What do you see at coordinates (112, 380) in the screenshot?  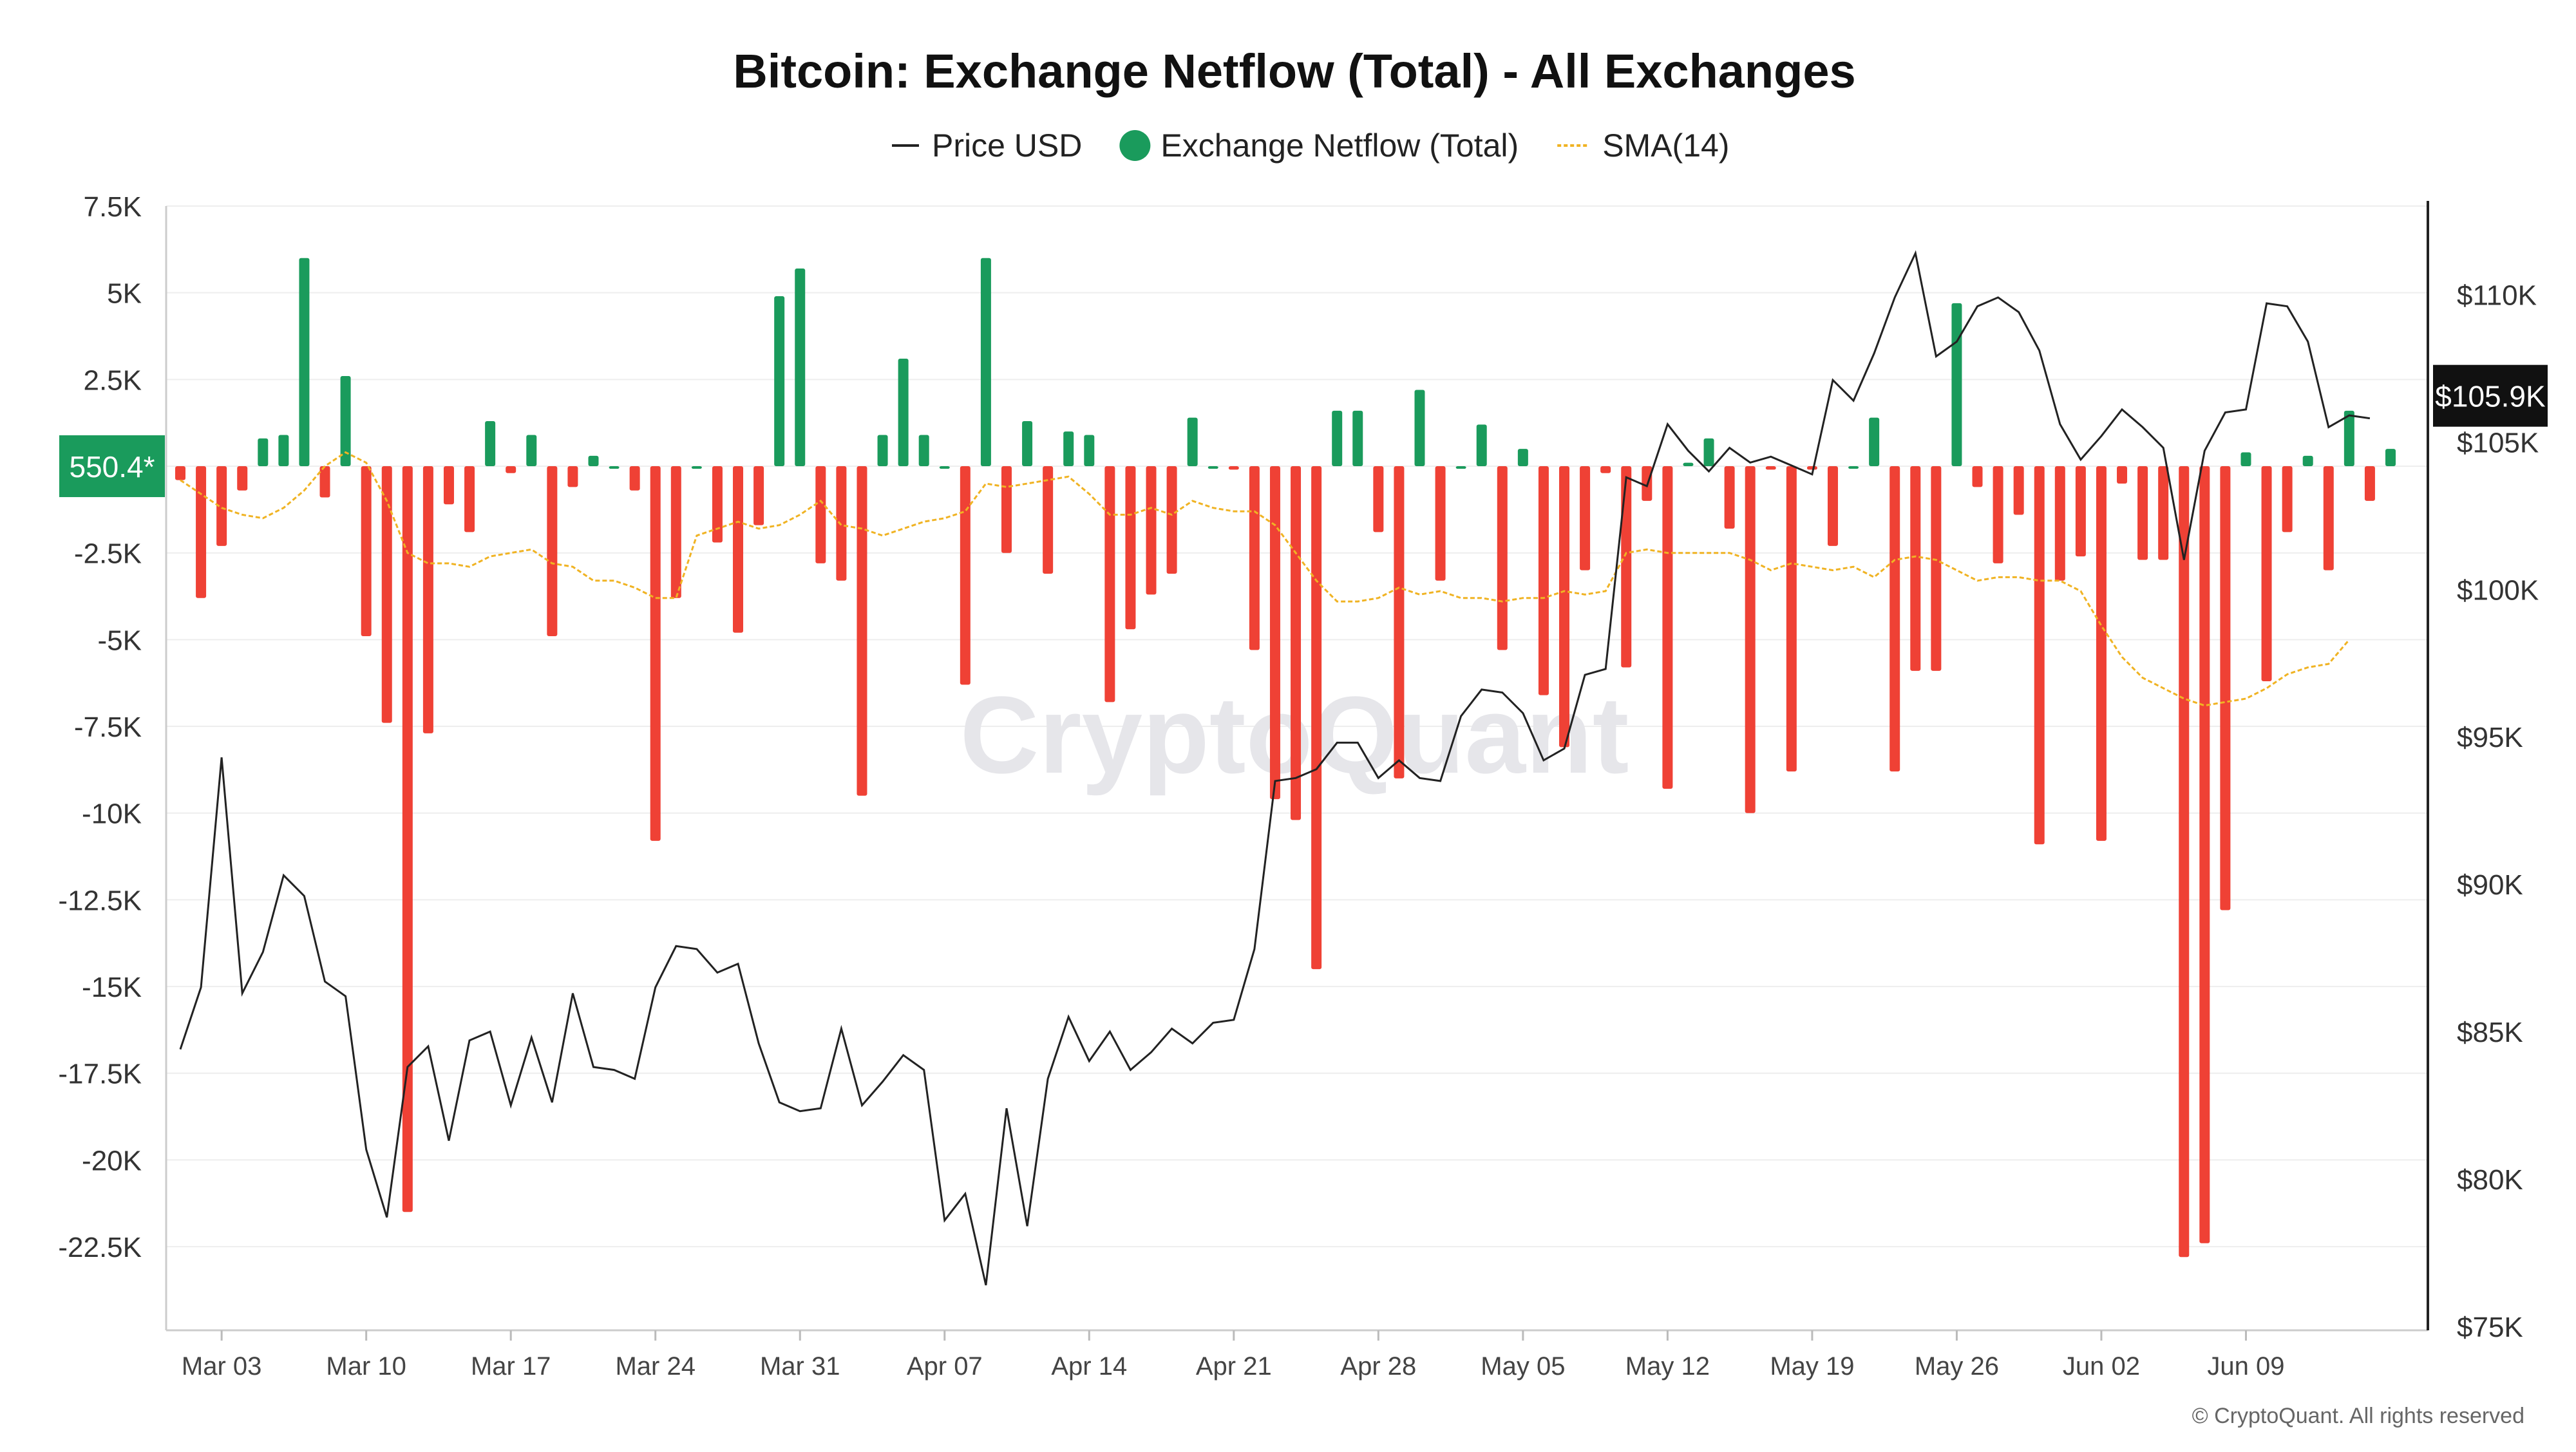 I see `left-tick-label: 2.5K` at bounding box center [112, 380].